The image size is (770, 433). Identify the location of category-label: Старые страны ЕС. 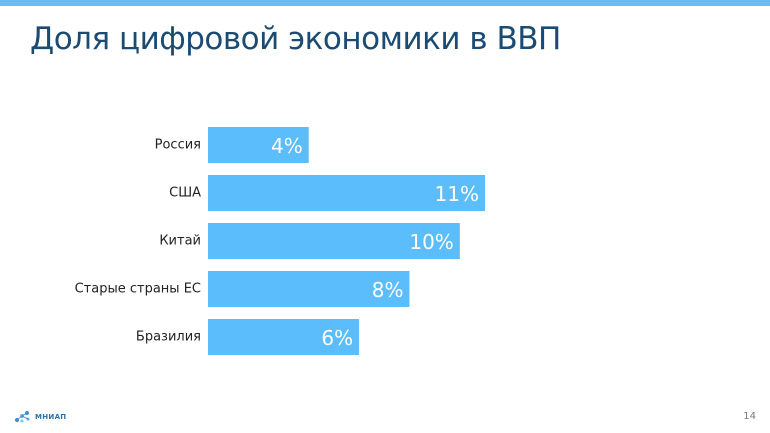
(138, 289).